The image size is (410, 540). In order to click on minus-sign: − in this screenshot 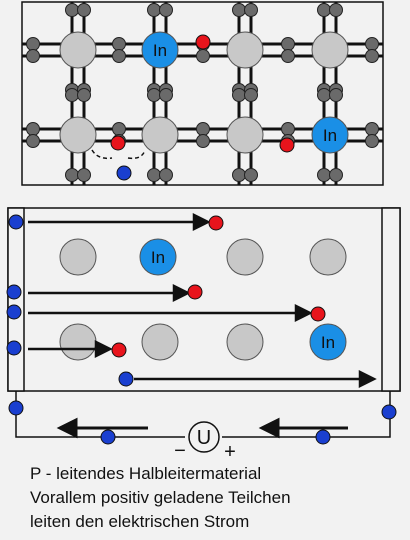, I will do `click(180, 451)`.